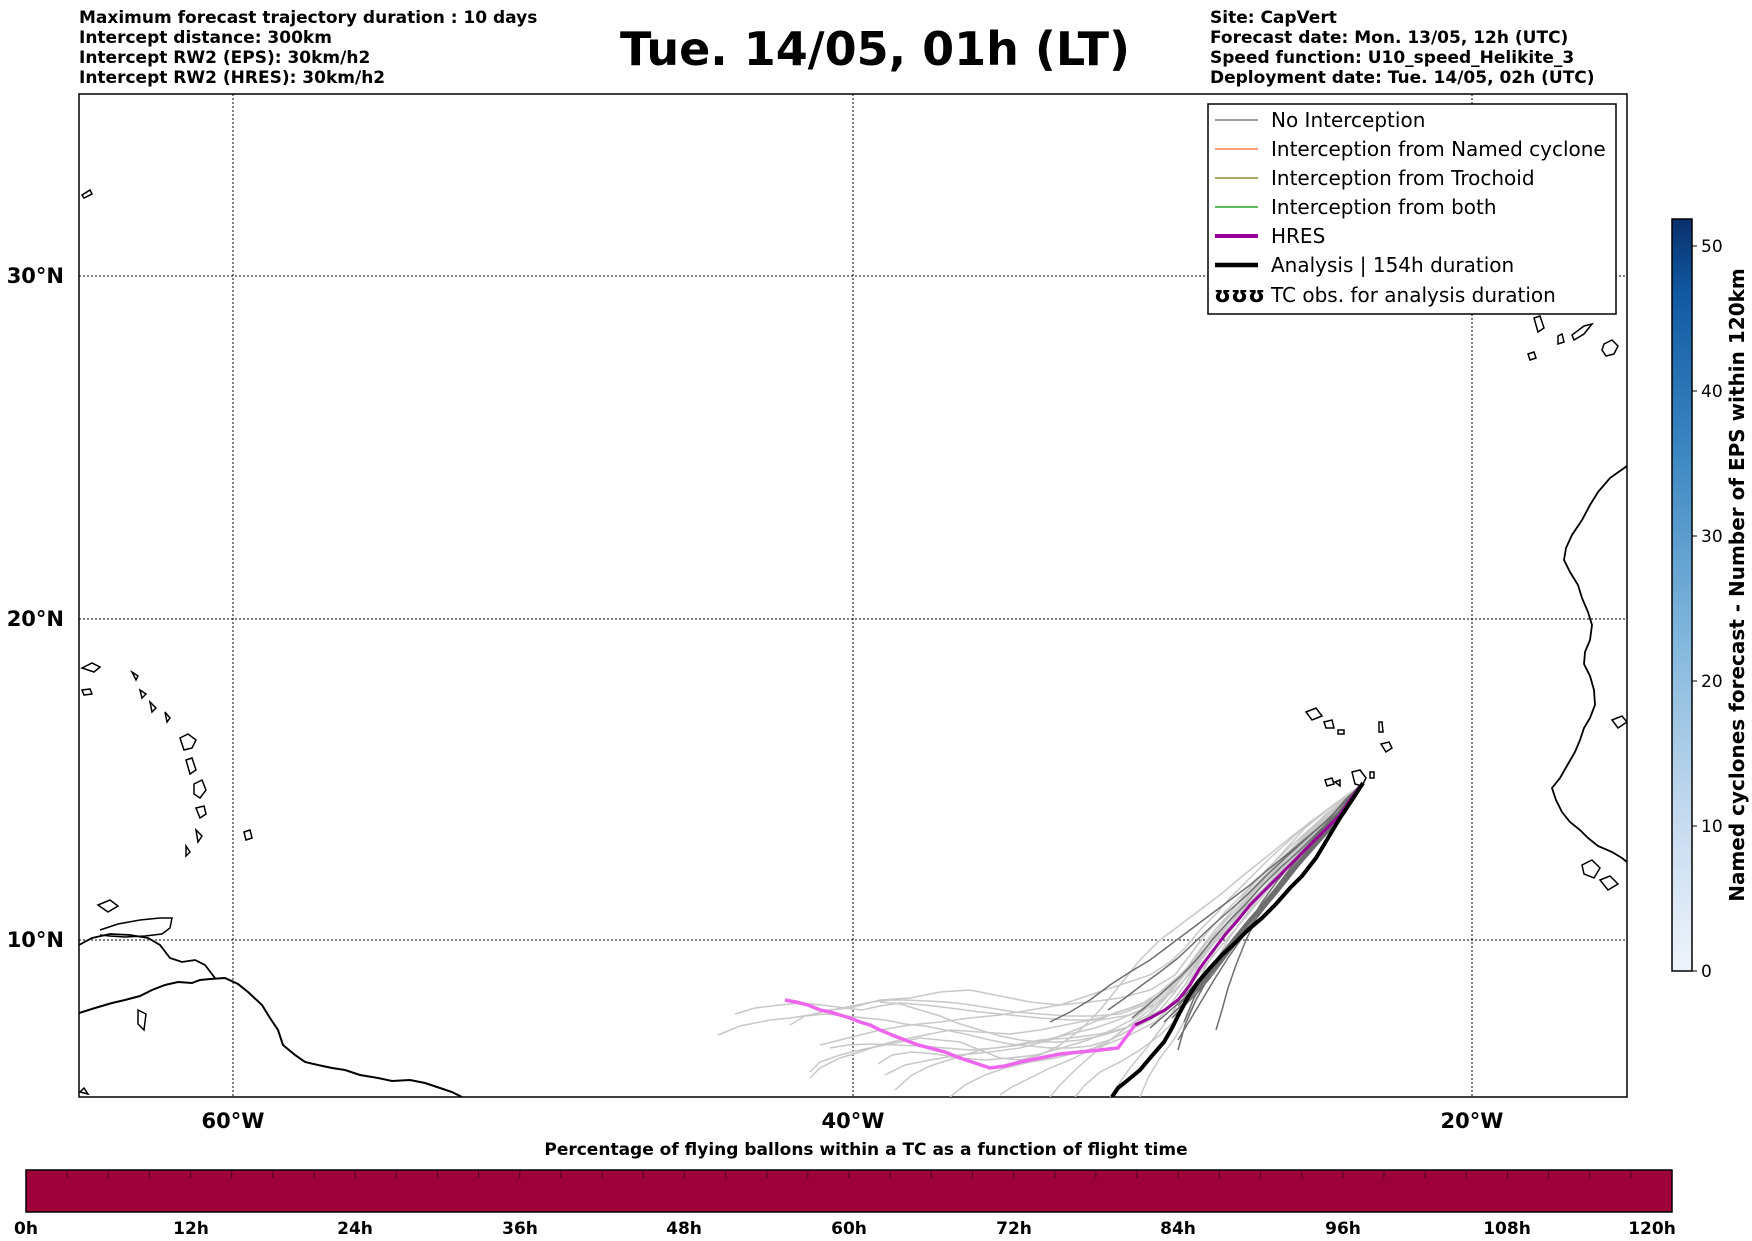 This screenshot has height=1241, width=1752. Describe the element at coordinates (1403, 178) in the screenshot. I see `legend-label: Interception from Trochoid` at that location.